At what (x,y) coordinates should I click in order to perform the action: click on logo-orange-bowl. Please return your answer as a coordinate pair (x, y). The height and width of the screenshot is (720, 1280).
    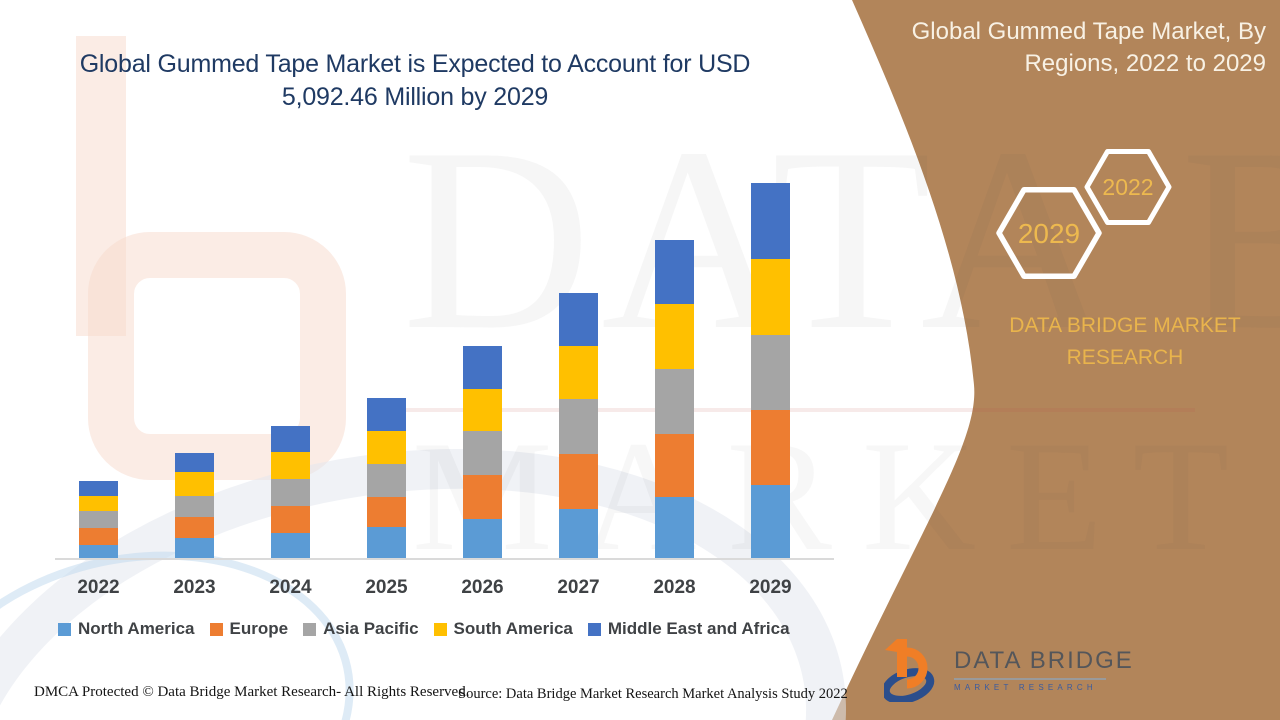
    Looking at the image, I should click on (917, 668).